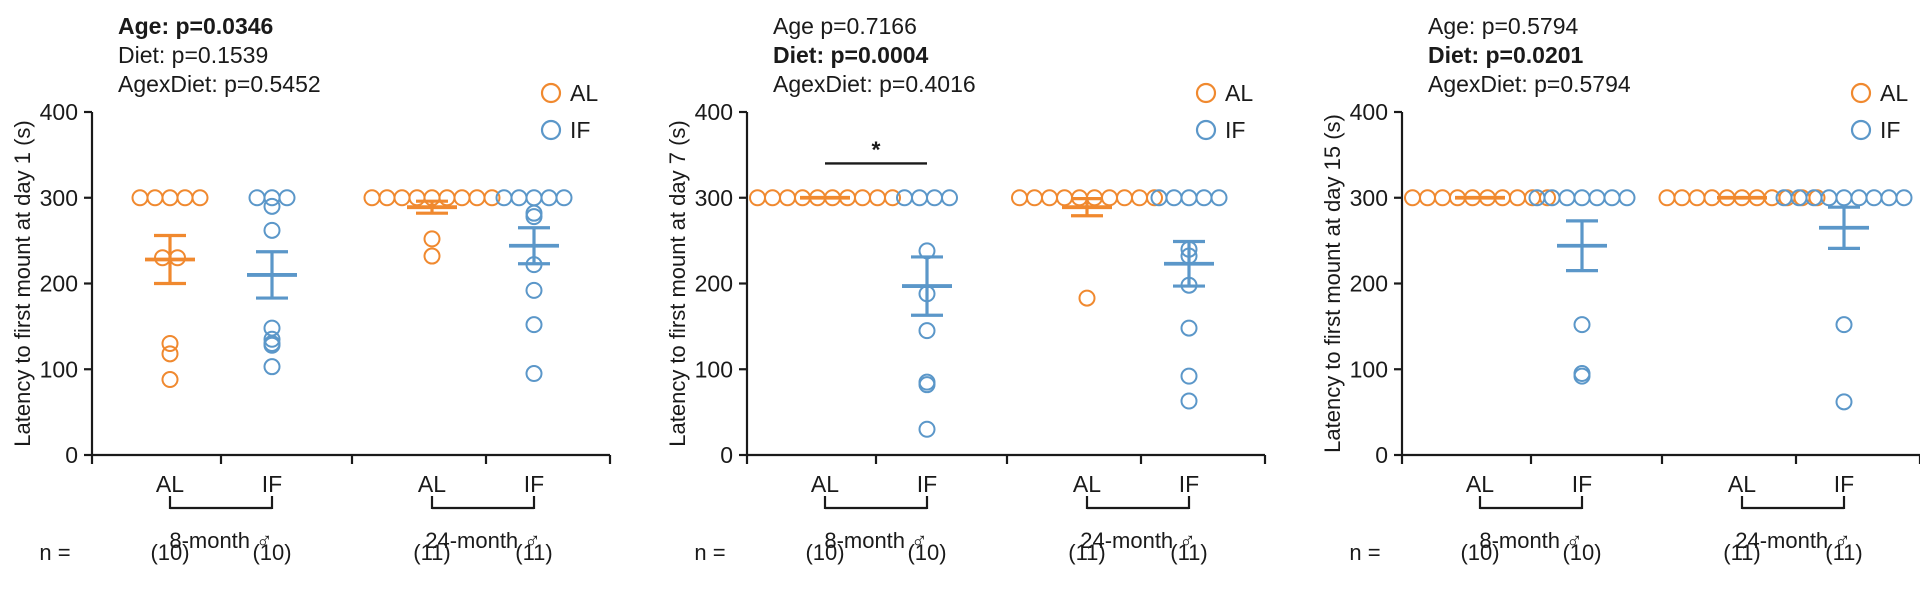 The image size is (1920, 610). What do you see at coordinates (551, 93) in the screenshot?
I see `legend-marker-al` at bounding box center [551, 93].